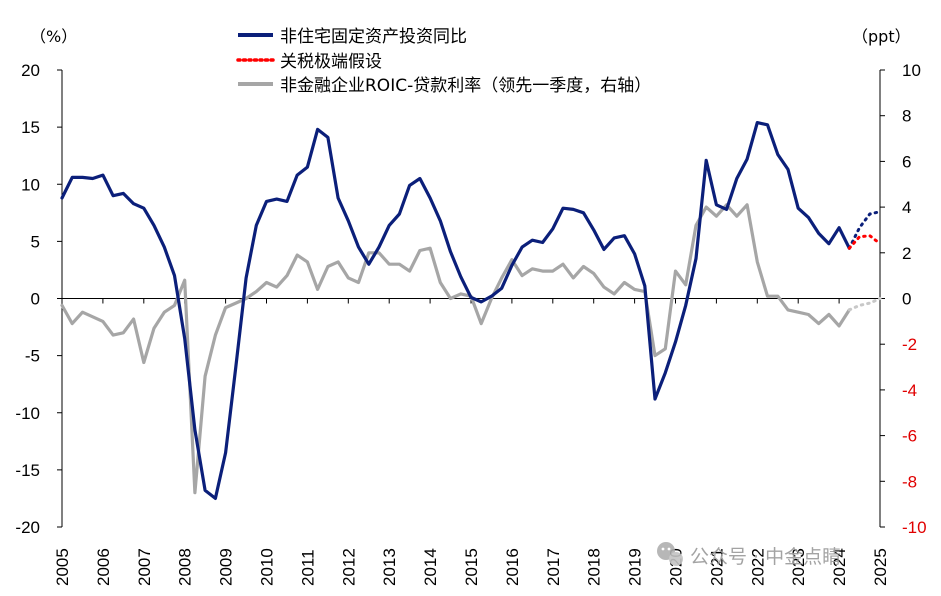  Describe the element at coordinates (906, 253) in the screenshot. I see `right-tick-label: 2` at that location.